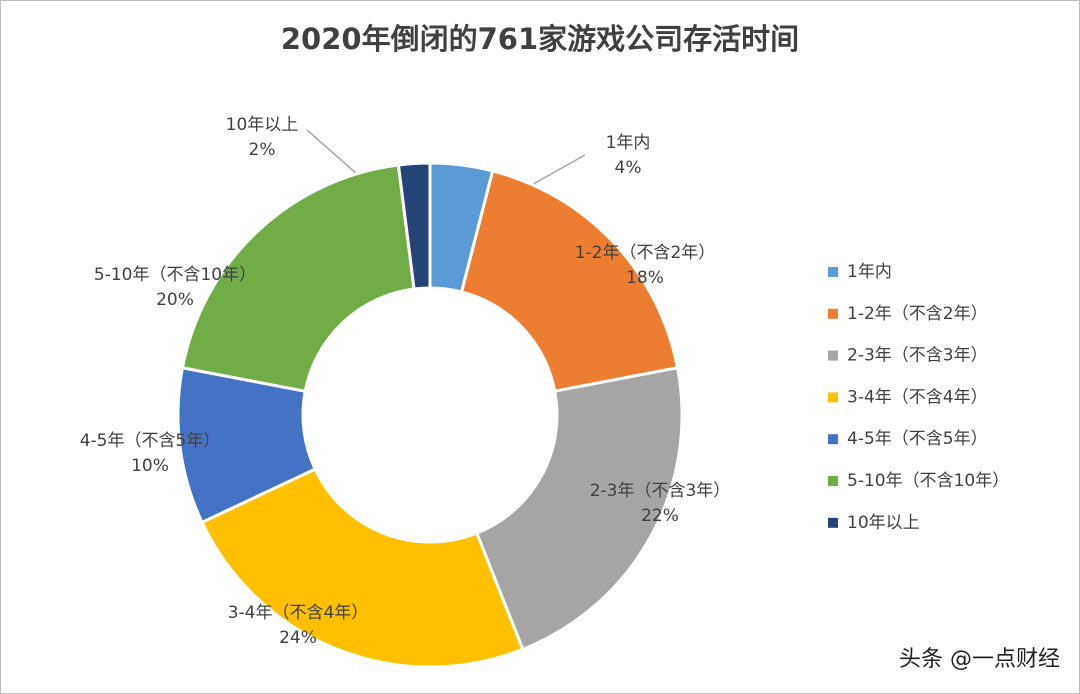 This screenshot has width=1080, height=694. I want to click on slice-value-label: 10%, so click(150, 466).